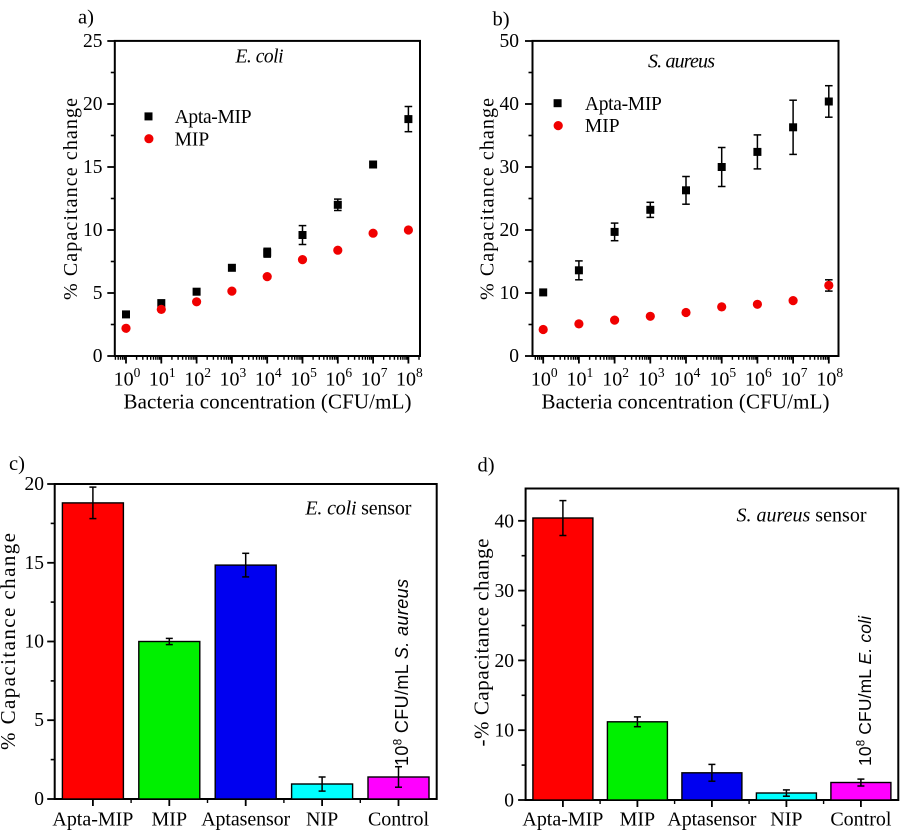  I want to click on svg-text: a), so click(86, 18).